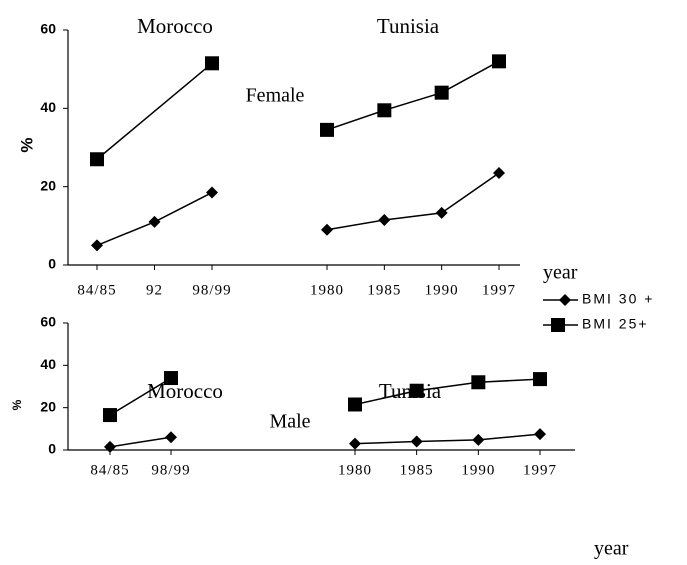 This screenshot has height=565, width=687. I want to click on chart-title: Female, so click(275, 96).